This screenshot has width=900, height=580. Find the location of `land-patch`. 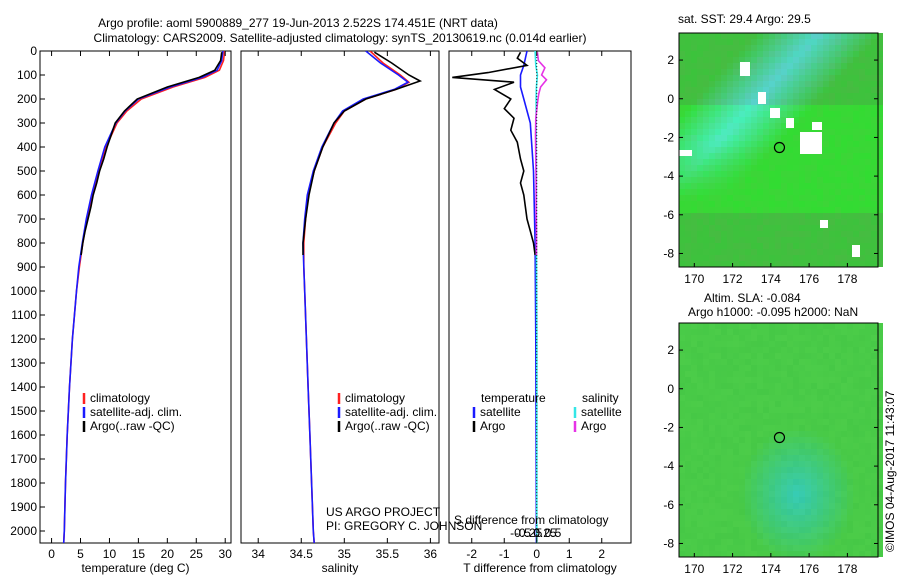

land-patch is located at coordinates (817, 126).